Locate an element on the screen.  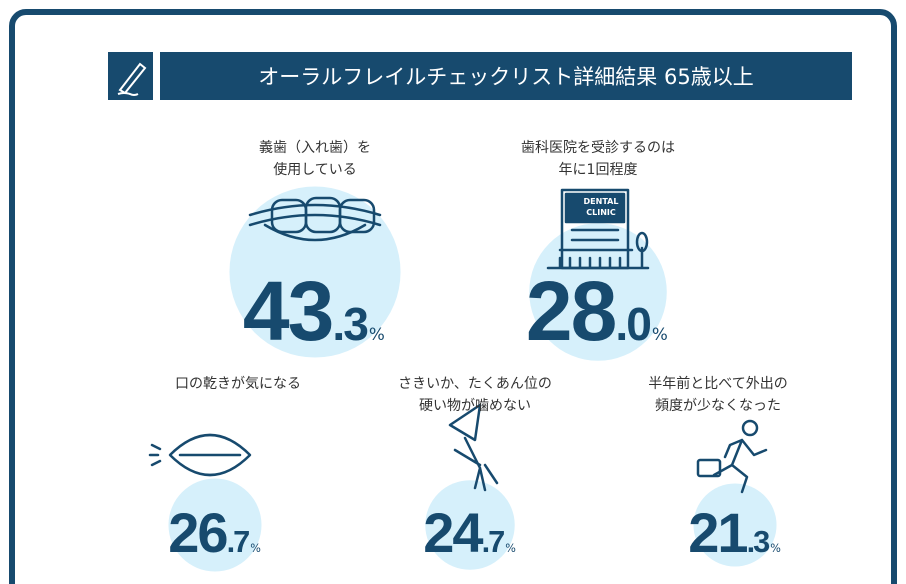
pen-icon is located at coordinates (132, 79).